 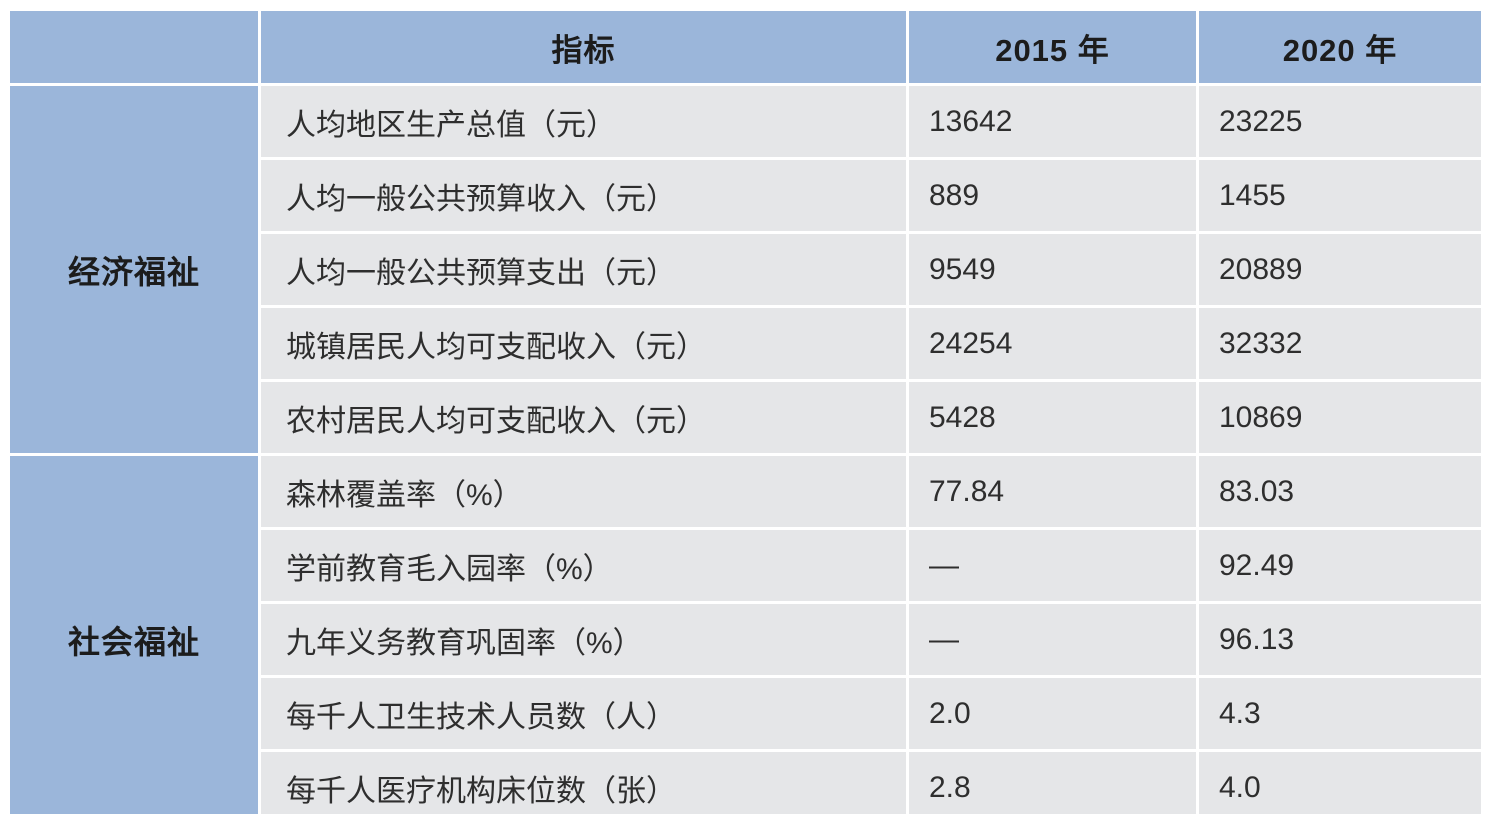 What do you see at coordinates (1340, 121) in the screenshot?
I see `value-2020-cell: 23225` at bounding box center [1340, 121].